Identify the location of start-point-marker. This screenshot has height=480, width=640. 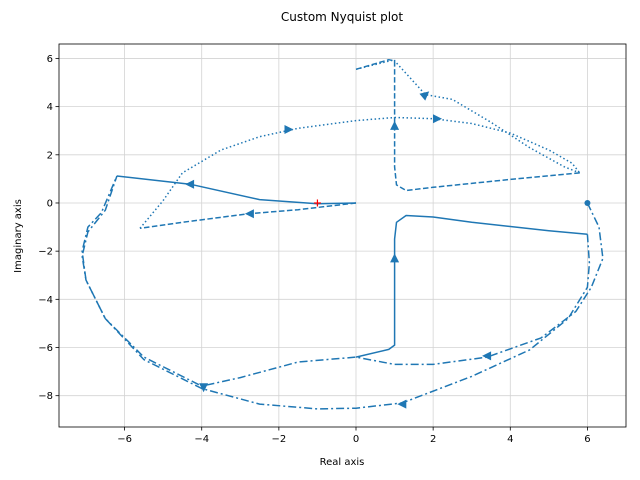
(587, 202).